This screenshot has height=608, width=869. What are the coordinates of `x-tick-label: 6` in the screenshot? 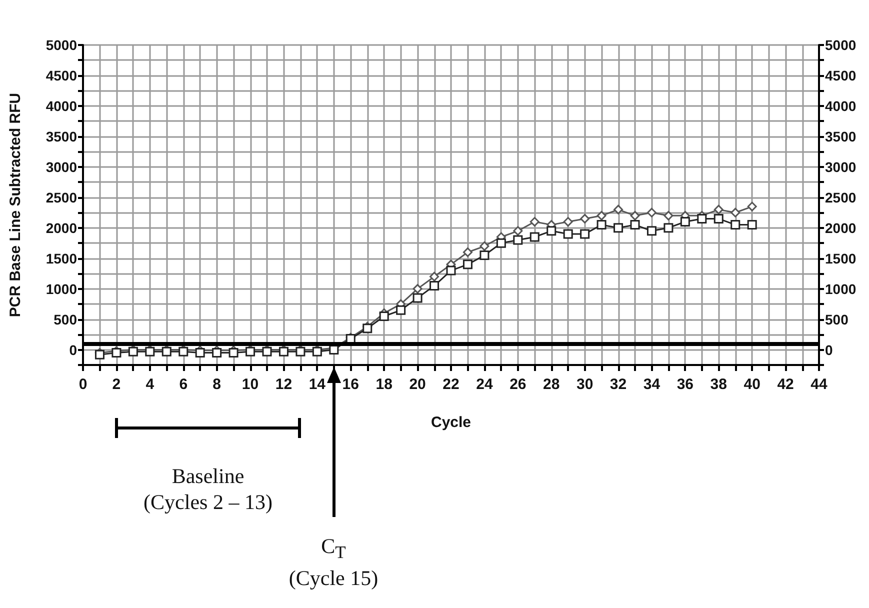 It's located at (183, 384).